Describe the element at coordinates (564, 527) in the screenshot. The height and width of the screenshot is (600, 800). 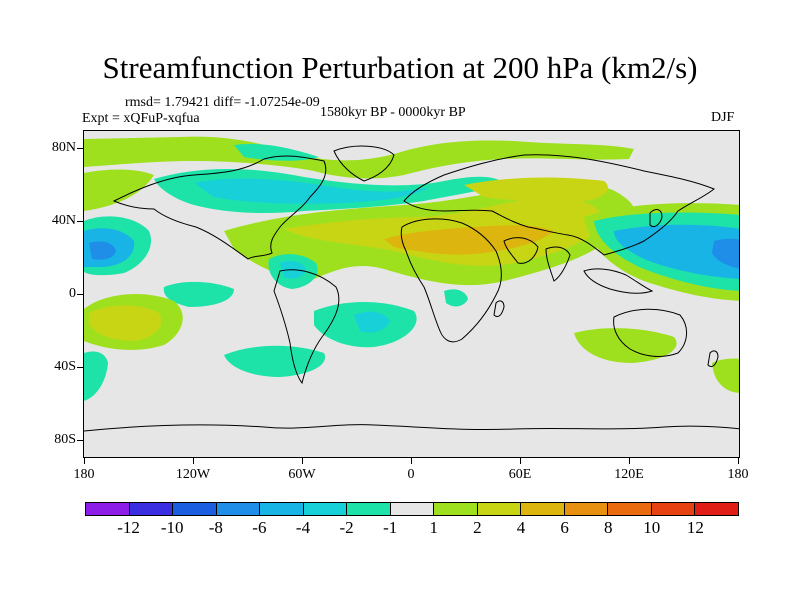
I see `colorbar-label: 6` at that location.